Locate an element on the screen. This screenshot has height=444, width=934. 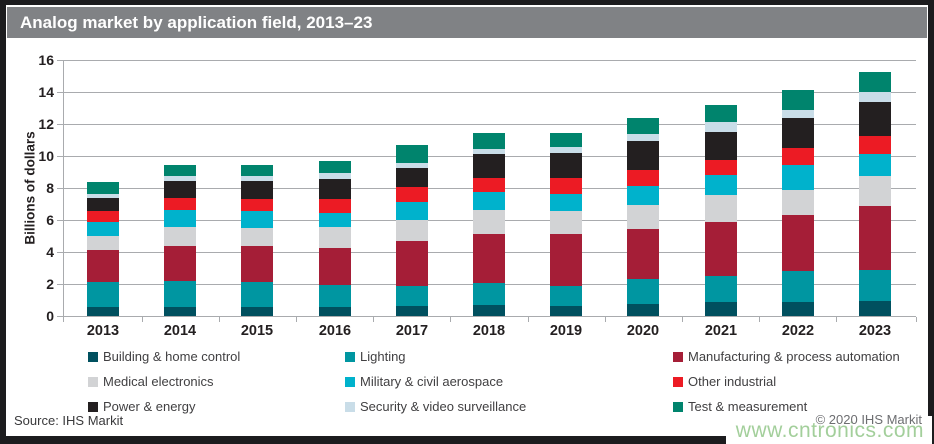
y-tick-label: 14 is located at coordinates (46, 92).